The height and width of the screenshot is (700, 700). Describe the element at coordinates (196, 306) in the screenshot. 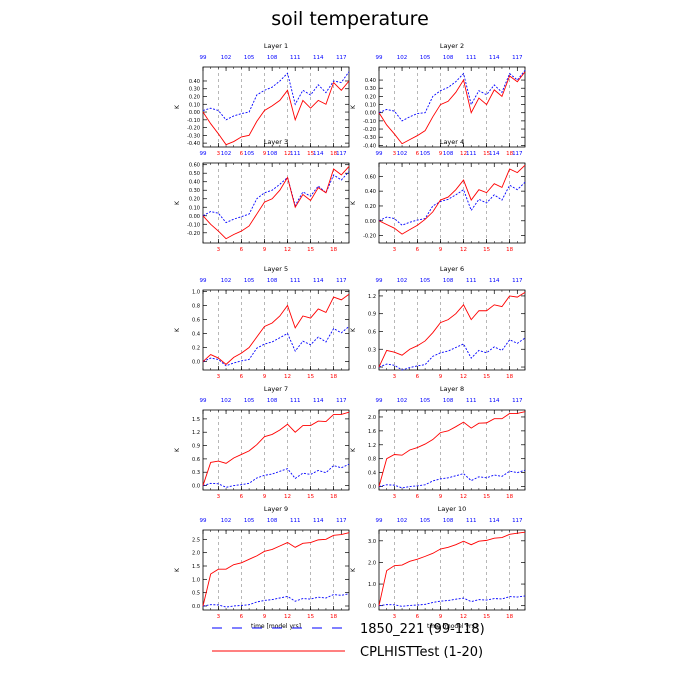

I see `y-tick-label: 0.8` at that location.